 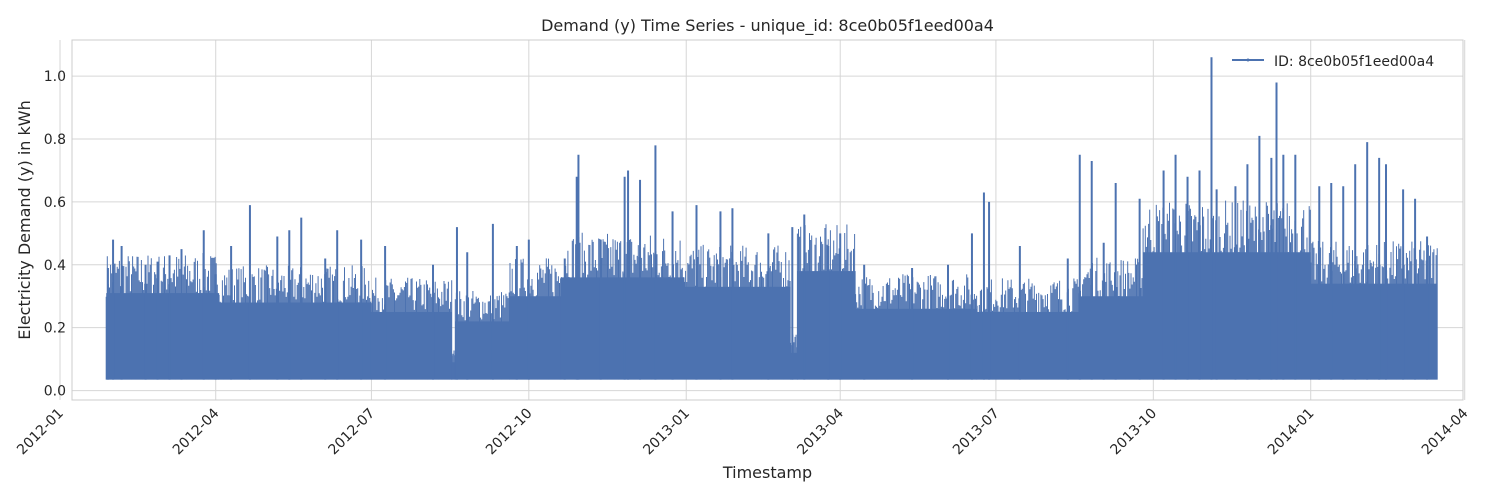 I want to click on x-tick-label: 2013-07, so click(x=976, y=432).